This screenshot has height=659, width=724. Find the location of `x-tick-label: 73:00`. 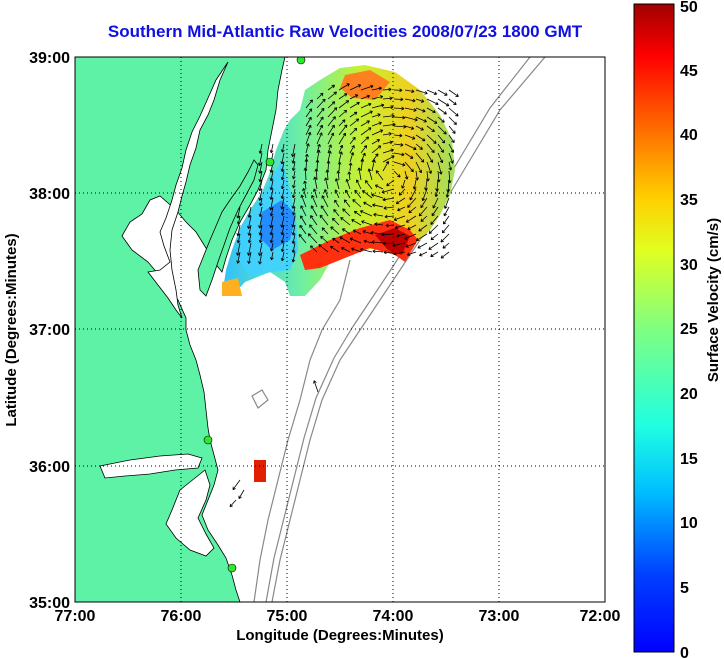

x-tick-label: 73:00 is located at coordinates (499, 616).